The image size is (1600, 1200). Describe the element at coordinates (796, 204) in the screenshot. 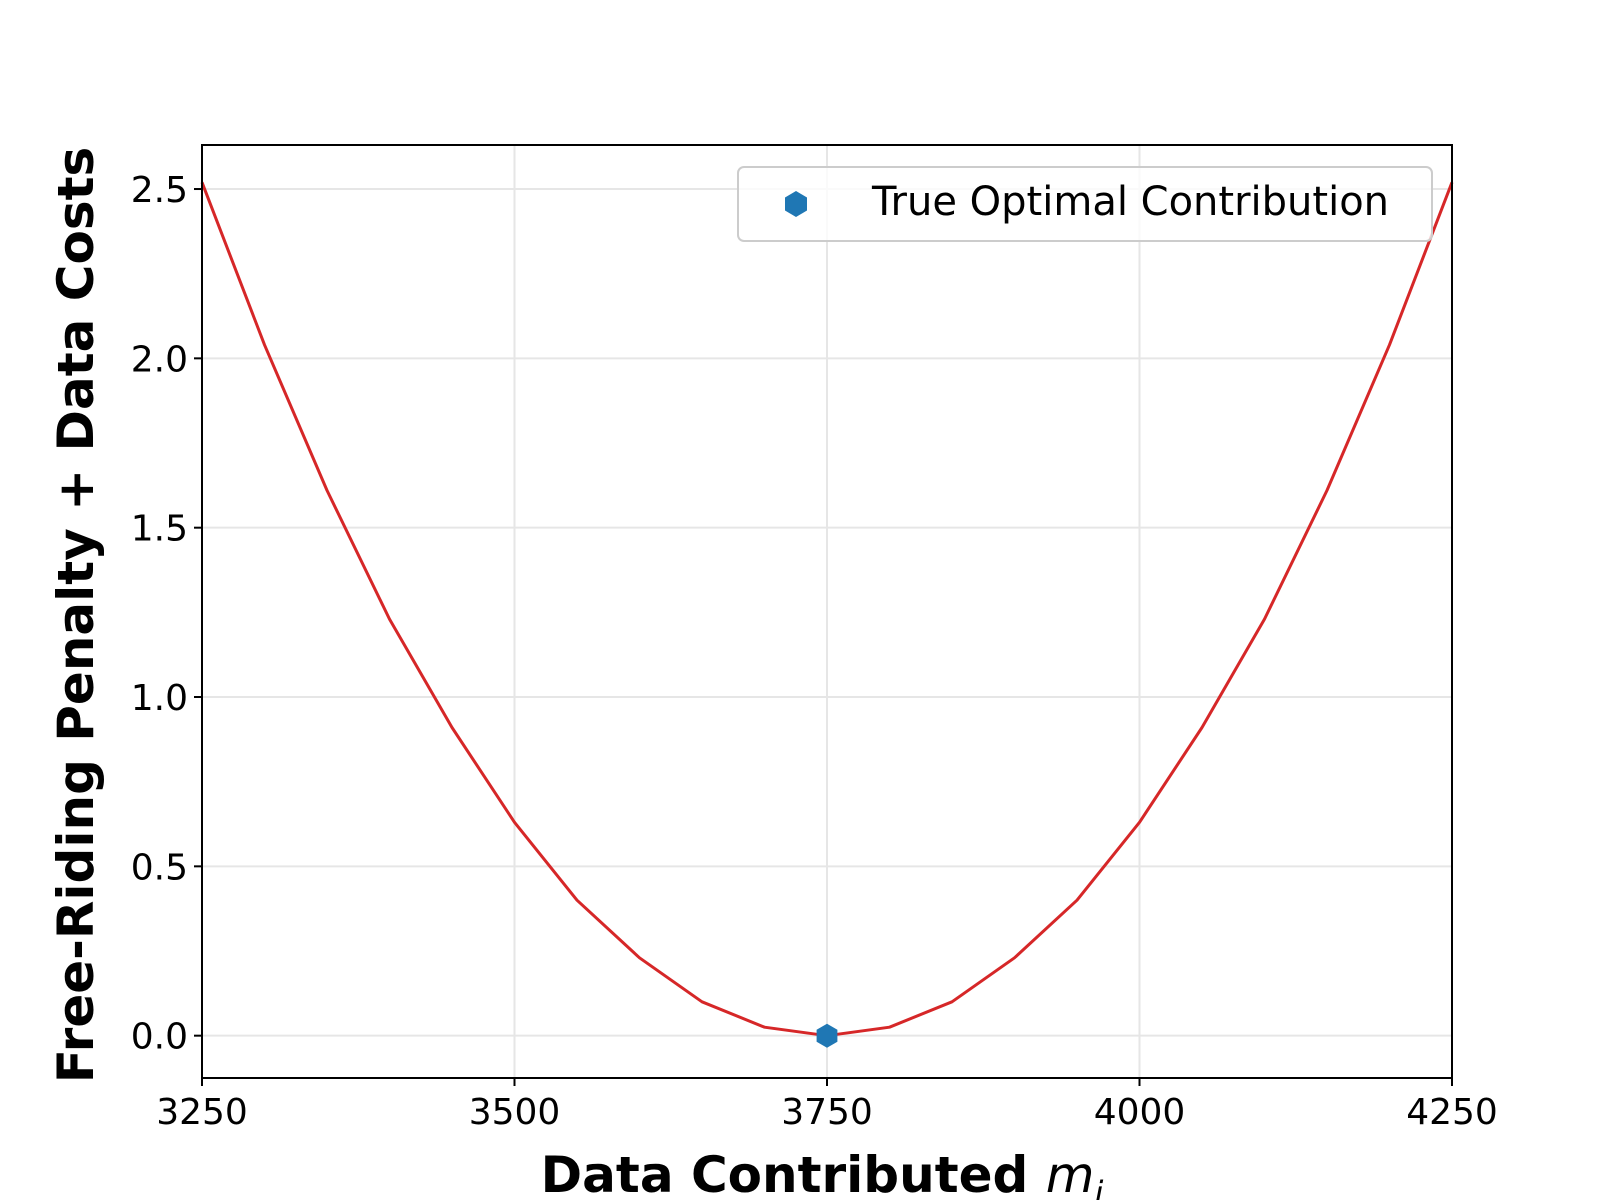

I see `legend-hexagon-icon` at that location.